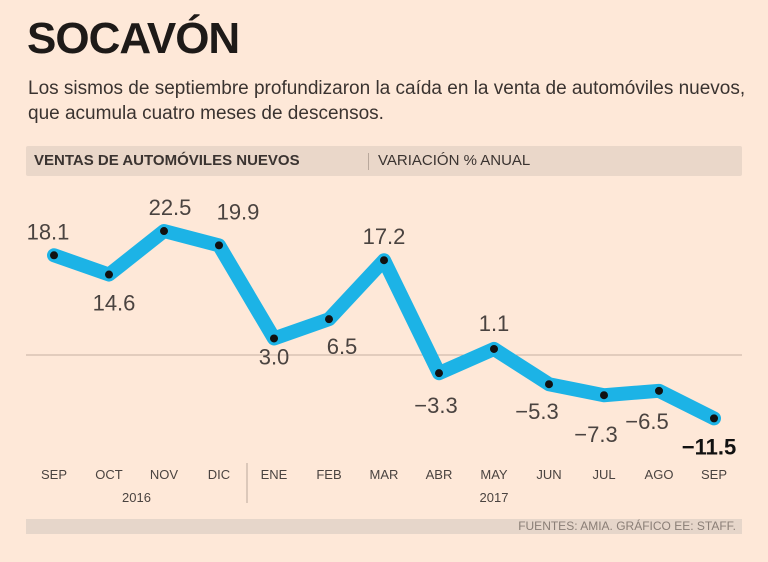 The height and width of the screenshot is (562, 768). Describe the element at coordinates (536, 411) in the screenshot. I see `data-label: −5.3` at that location.